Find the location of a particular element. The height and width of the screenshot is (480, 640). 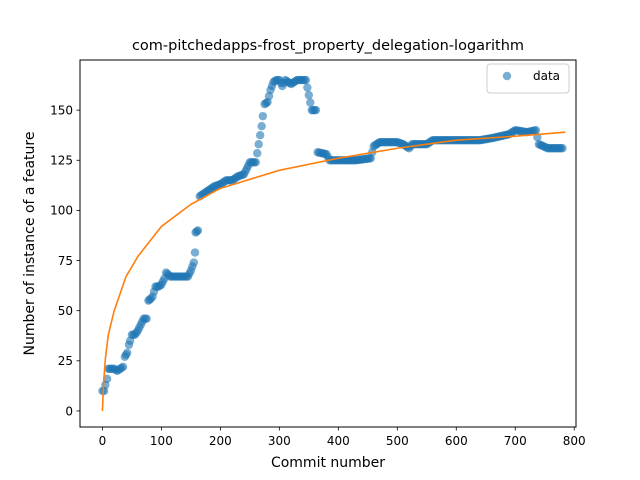

x-tick-label: 800 is located at coordinates (574, 441).